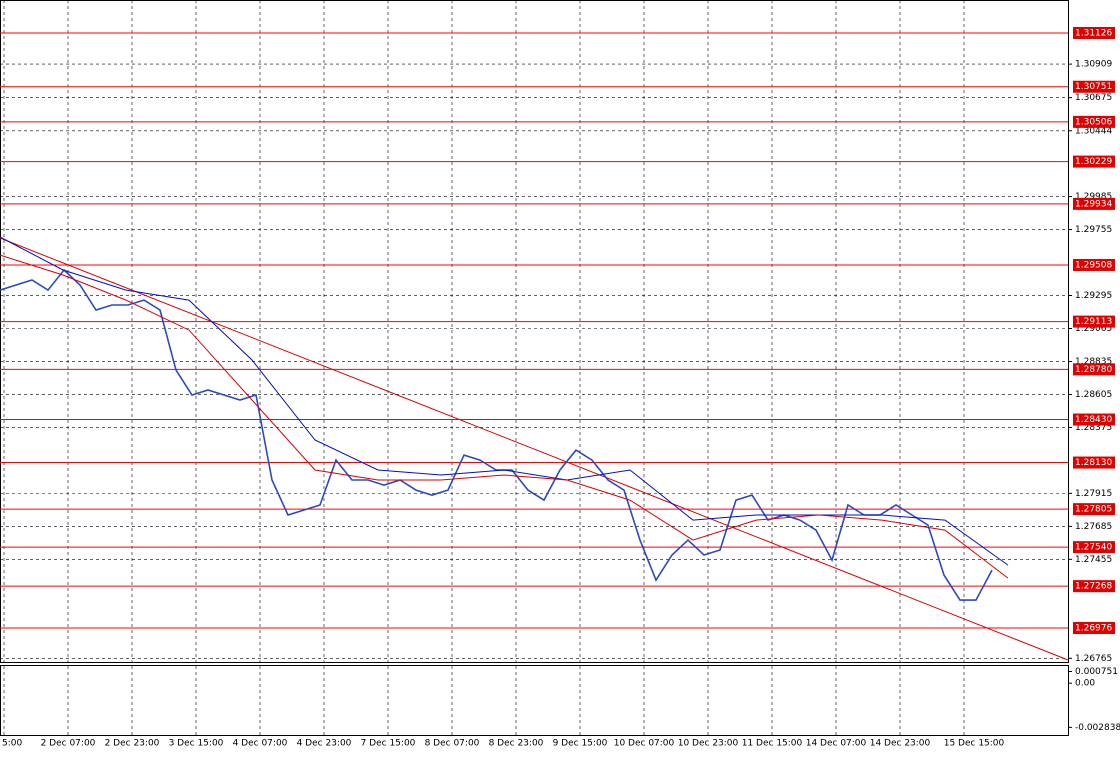  Describe the element at coordinates (1093, 659) in the screenshot. I see `y-tick-label: 1.26765` at that location.